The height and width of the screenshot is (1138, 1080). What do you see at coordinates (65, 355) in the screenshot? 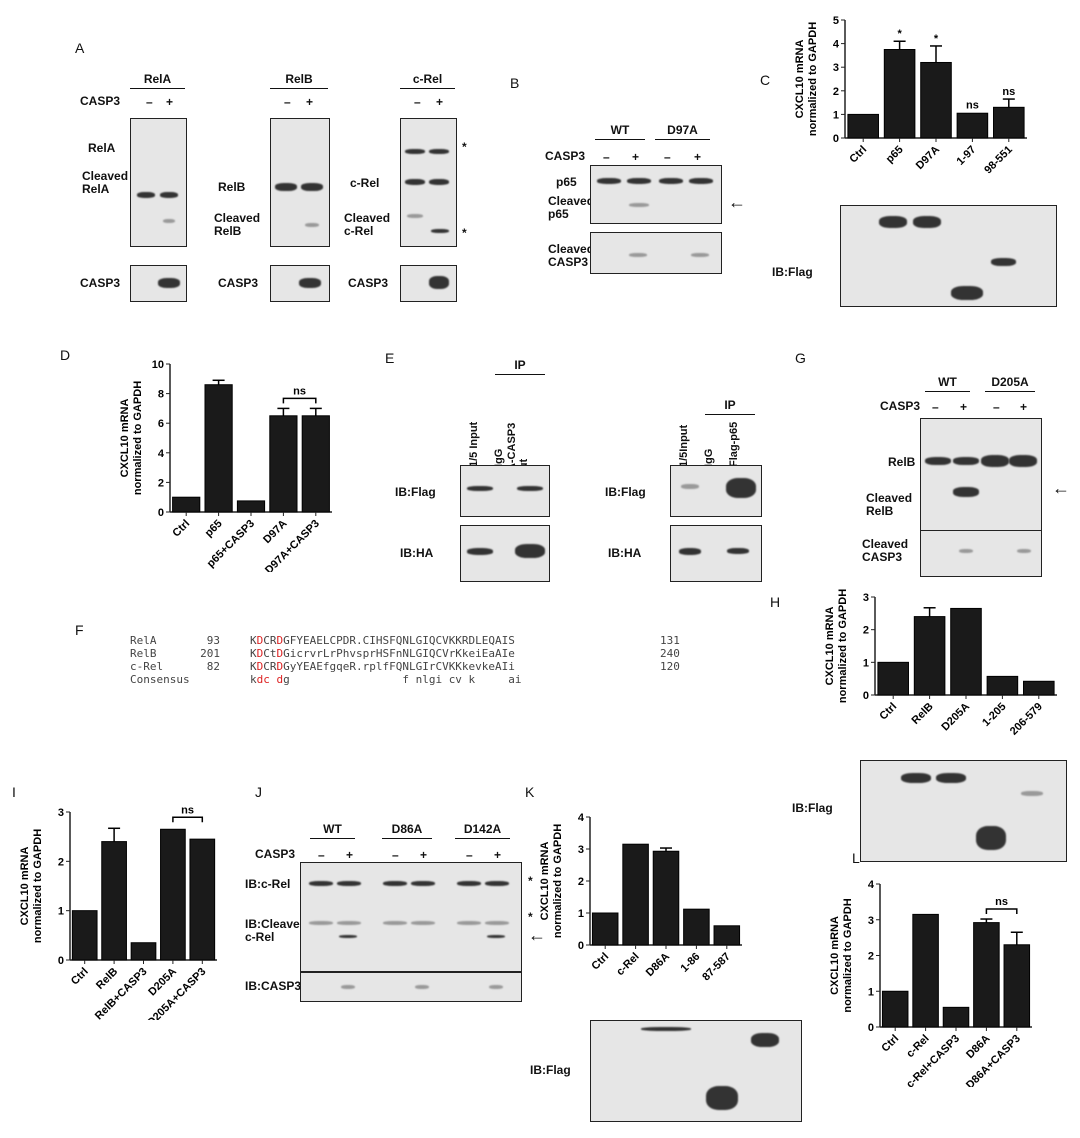
I see `panel-label-d: D` at bounding box center [65, 355].